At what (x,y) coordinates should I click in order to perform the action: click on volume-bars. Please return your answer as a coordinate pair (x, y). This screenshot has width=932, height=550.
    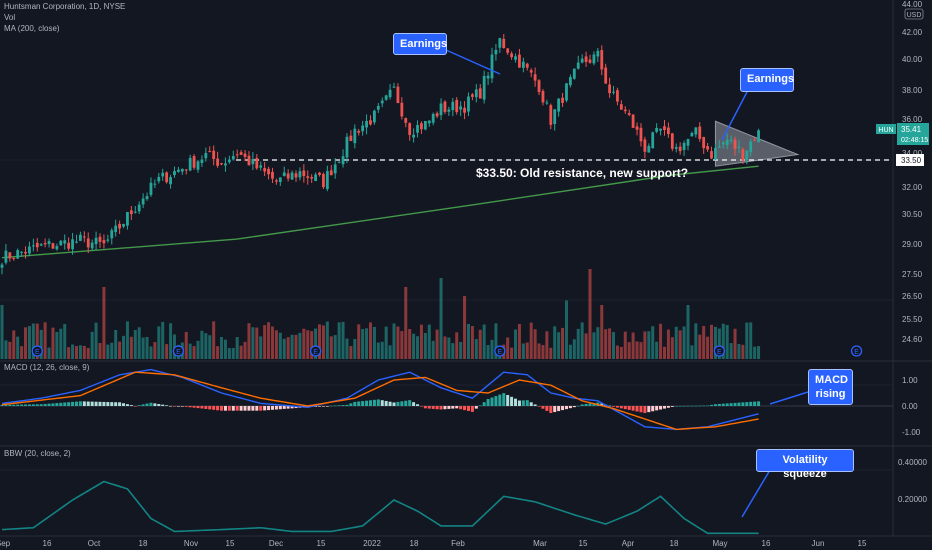
    Looking at the image, I should click on (380, 314).